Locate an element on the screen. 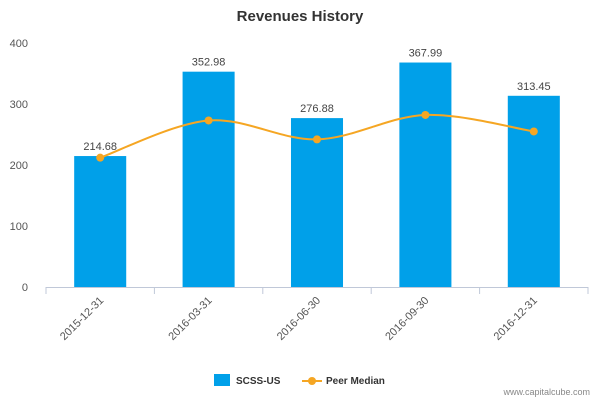 Image resolution: width=600 pixels, height=400 pixels. bar-data-label: 313.45 is located at coordinates (534, 87).